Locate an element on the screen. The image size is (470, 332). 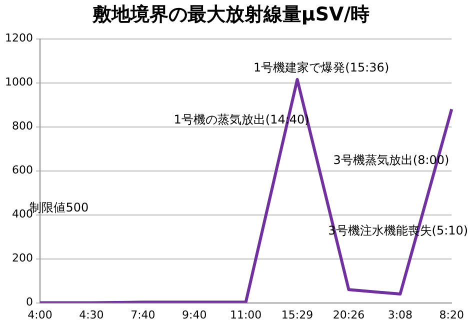
x-tick-label: 11:00 is located at coordinates (246, 315).